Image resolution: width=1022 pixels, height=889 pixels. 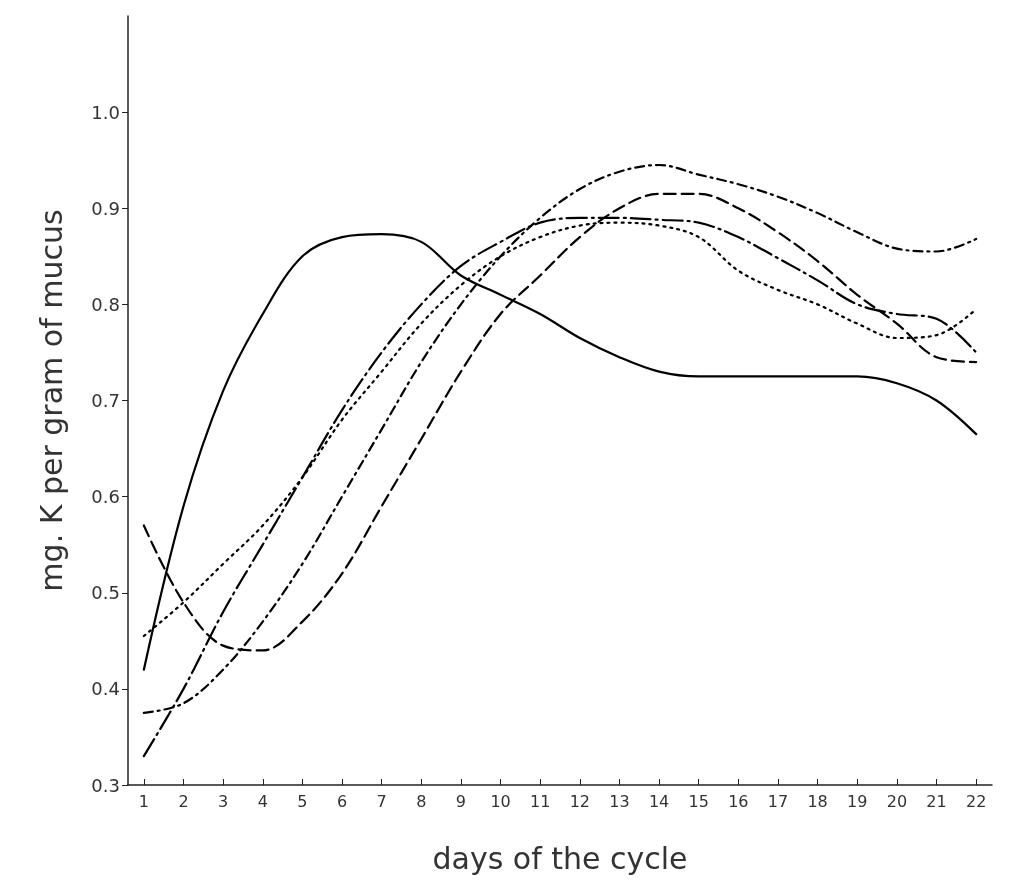 I want to click on y-axis-title: mg. K per gram of mucus, so click(x=51, y=400).